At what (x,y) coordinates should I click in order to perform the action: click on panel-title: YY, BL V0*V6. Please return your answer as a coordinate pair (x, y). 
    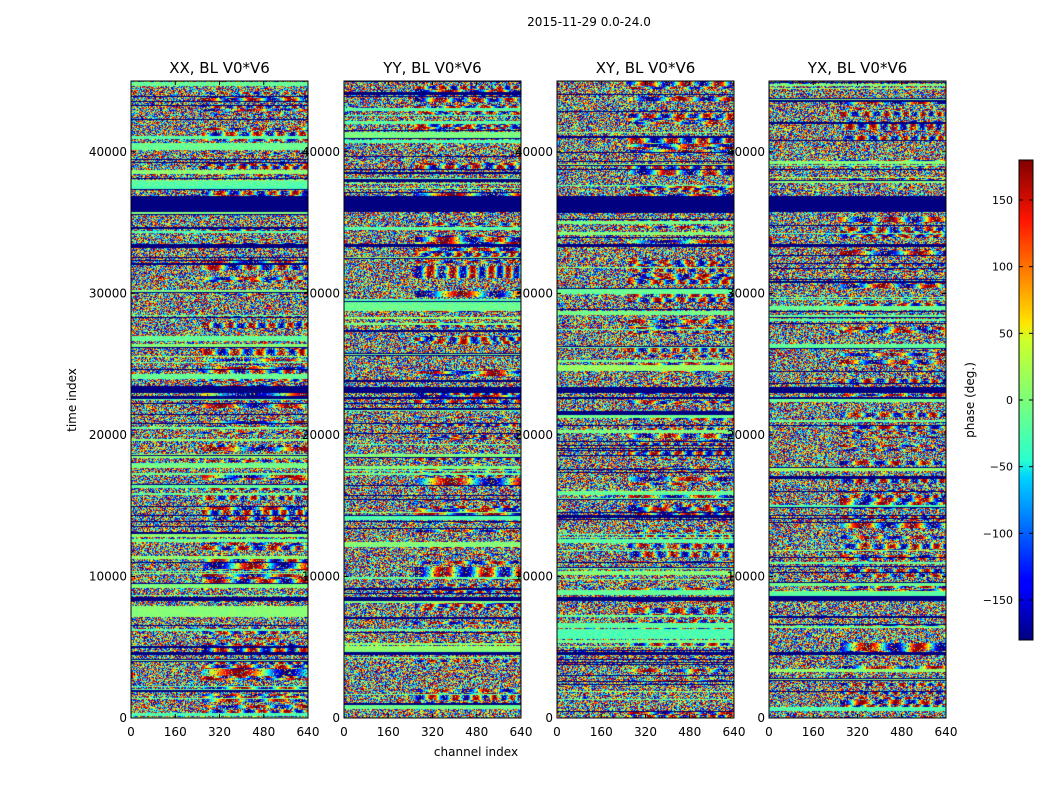
    Looking at the image, I should click on (431, 68).